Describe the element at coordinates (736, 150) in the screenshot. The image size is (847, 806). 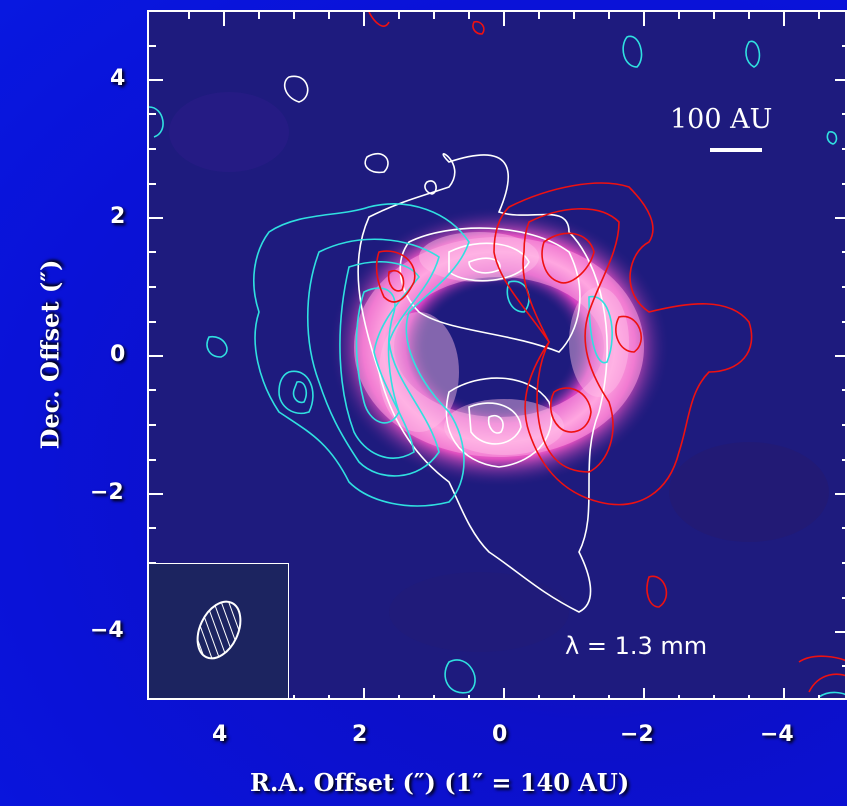
I see `scalebar-line` at that location.